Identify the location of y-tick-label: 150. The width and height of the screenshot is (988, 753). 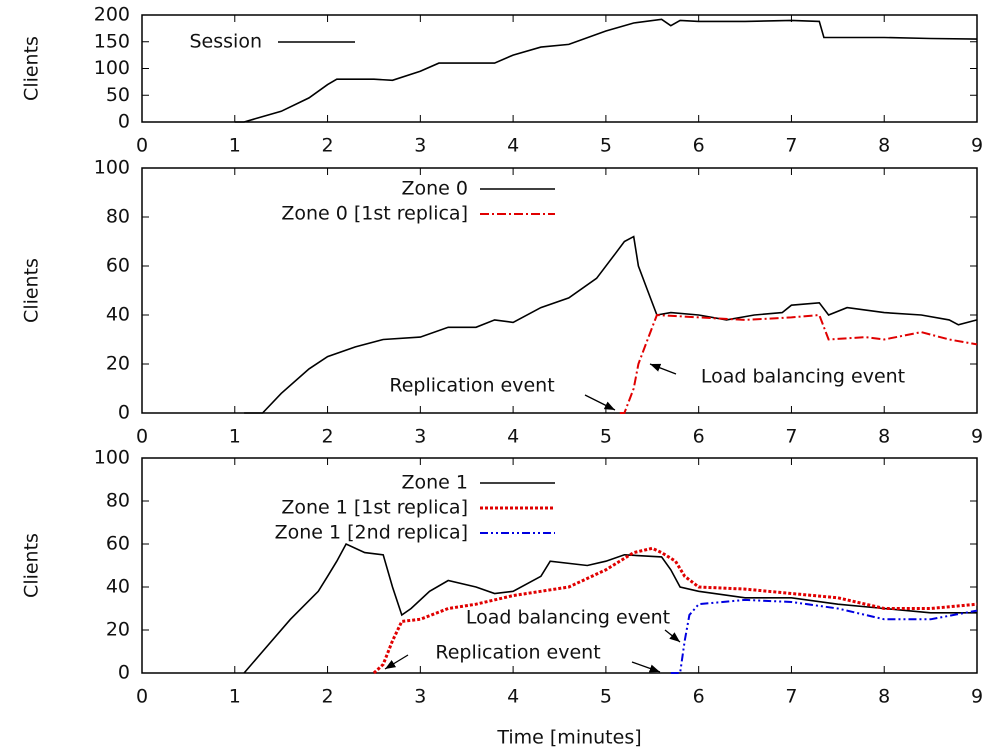
(112, 41).